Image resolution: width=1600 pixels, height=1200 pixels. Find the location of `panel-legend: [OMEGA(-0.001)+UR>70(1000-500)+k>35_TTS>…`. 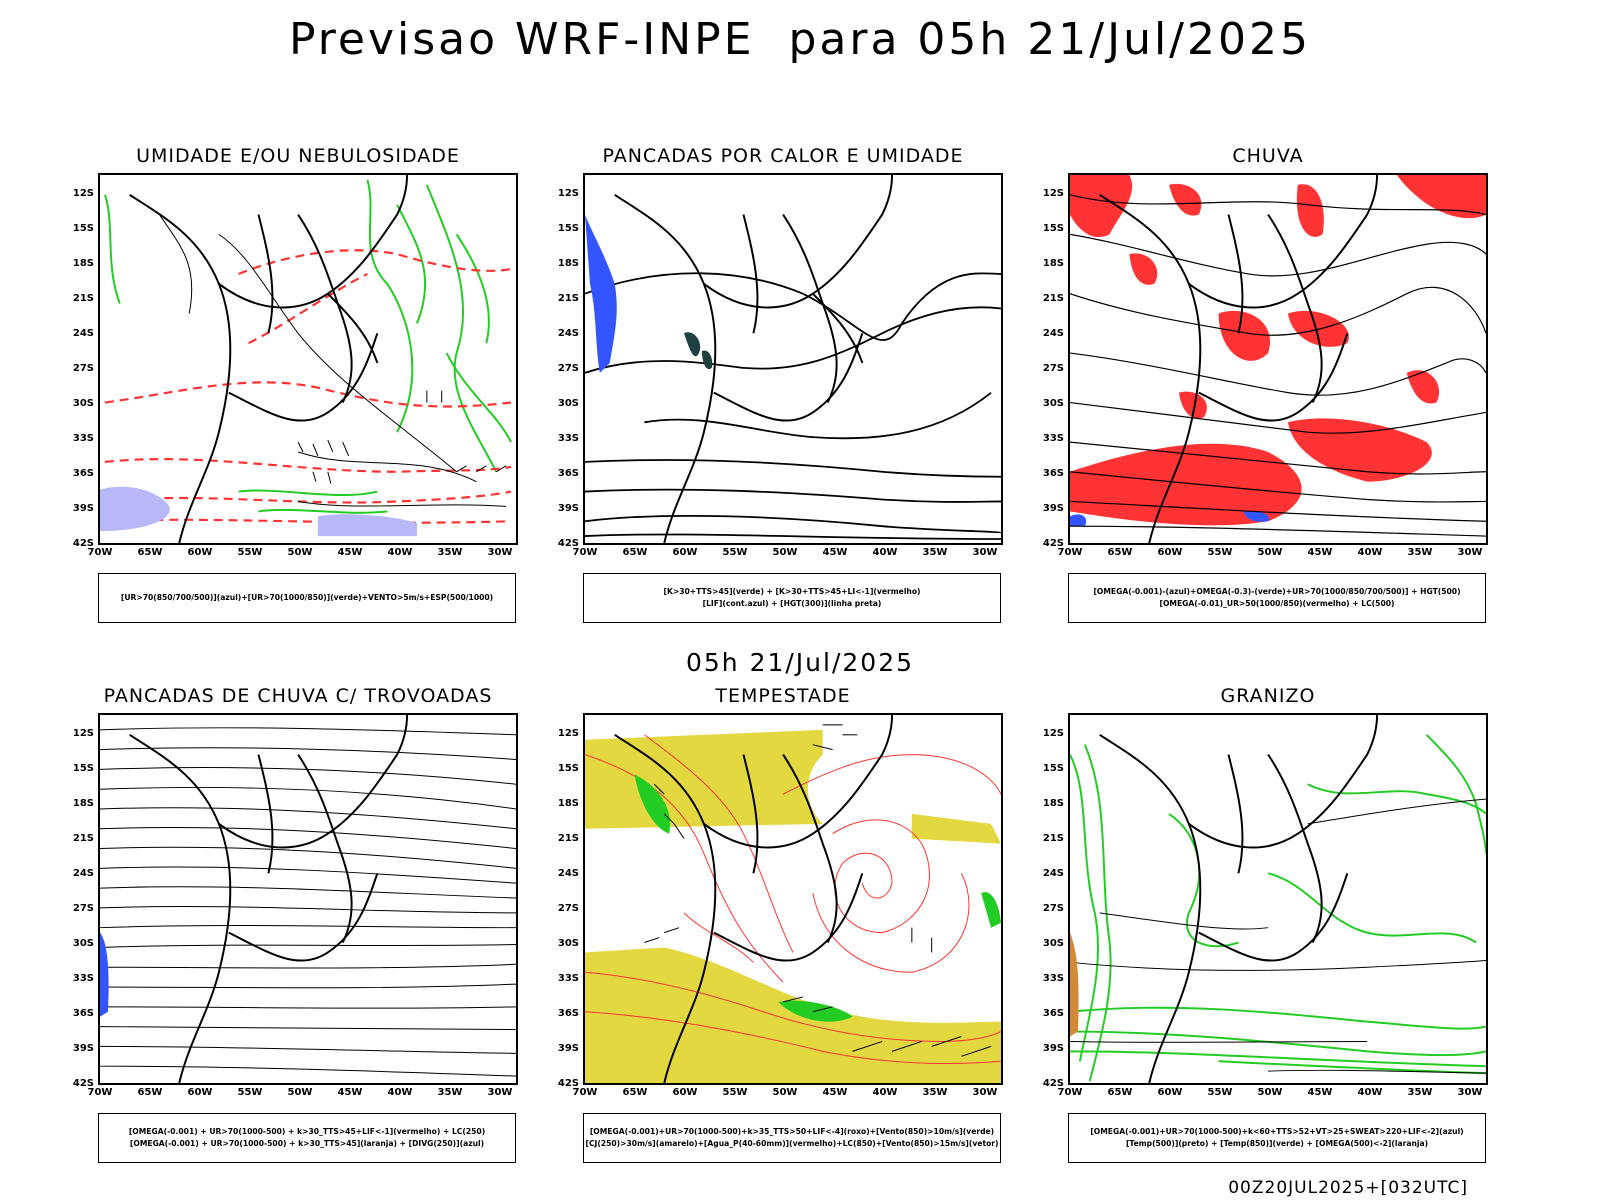

panel-legend: [OMEGA(-0.001)+UR>70(1000-500)+k>35_TTS>… is located at coordinates (792, 1138).